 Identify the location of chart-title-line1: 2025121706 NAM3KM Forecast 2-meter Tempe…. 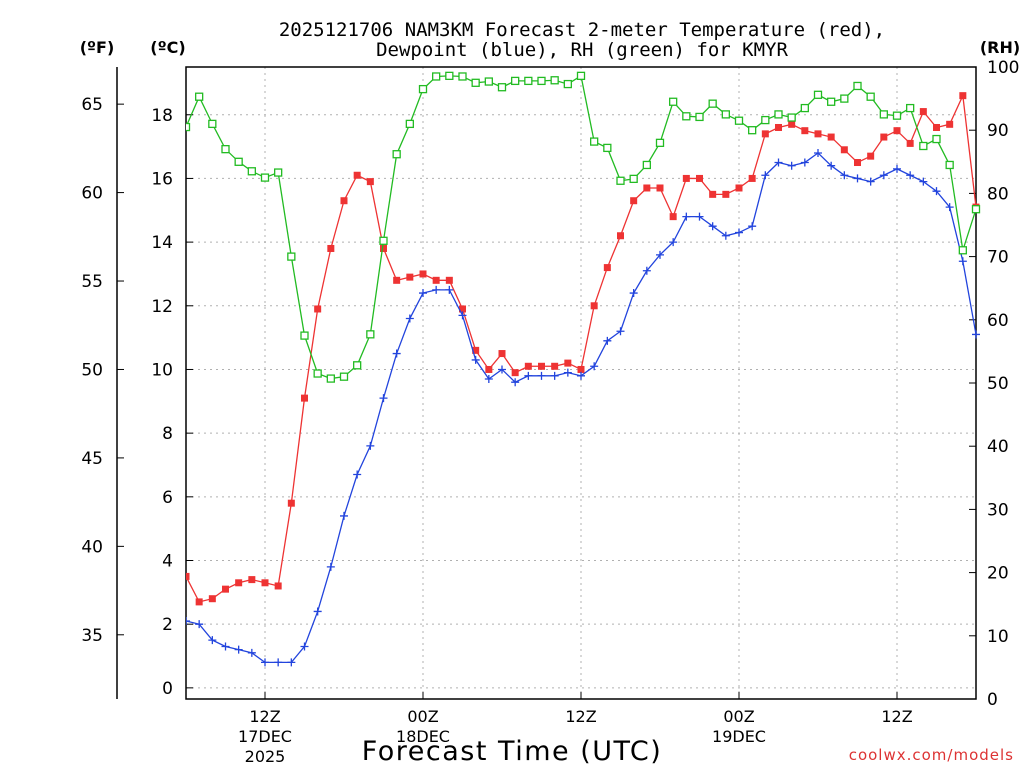
(582, 30).